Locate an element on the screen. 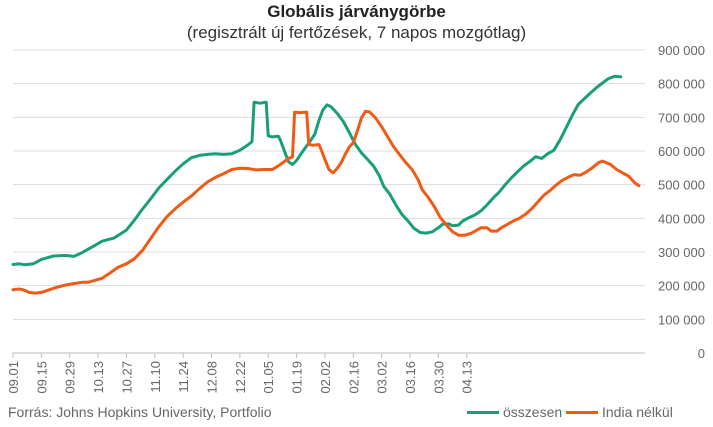 This screenshot has width=713, height=427. x-tick-label: 03.30 is located at coordinates (438, 377).